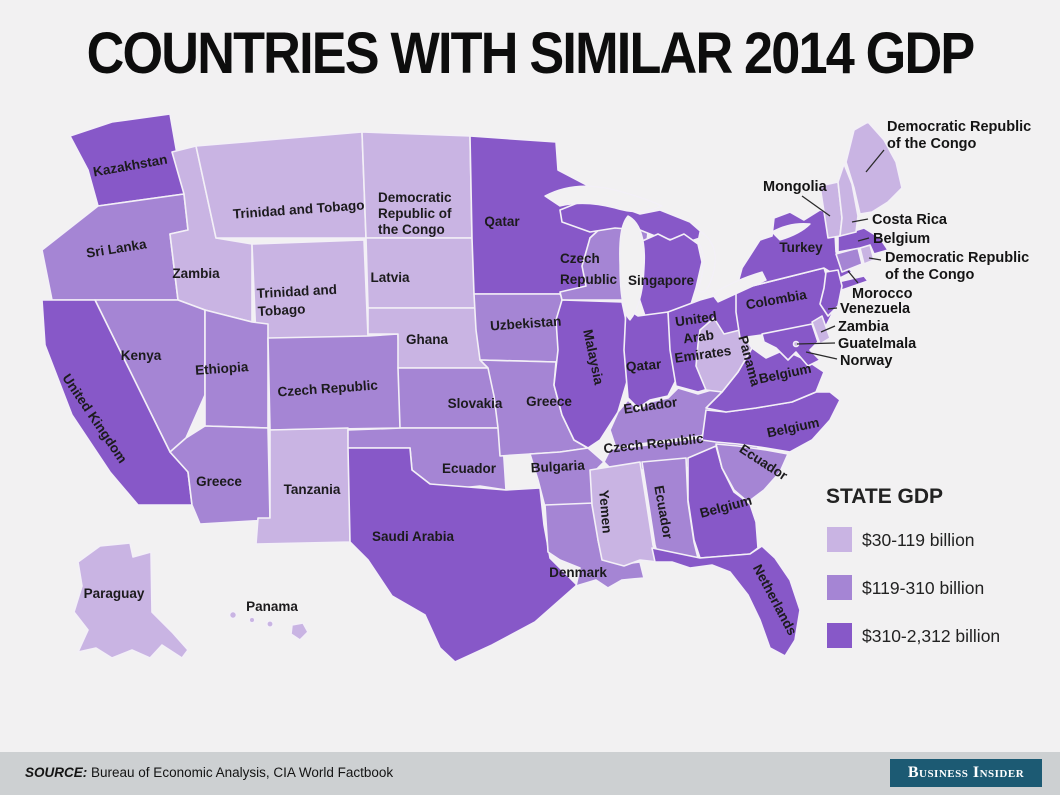 This screenshot has height=795, width=1060. What do you see at coordinates (864, 327) in the screenshot?
I see `callout-delaware: Zambia` at bounding box center [864, 327].